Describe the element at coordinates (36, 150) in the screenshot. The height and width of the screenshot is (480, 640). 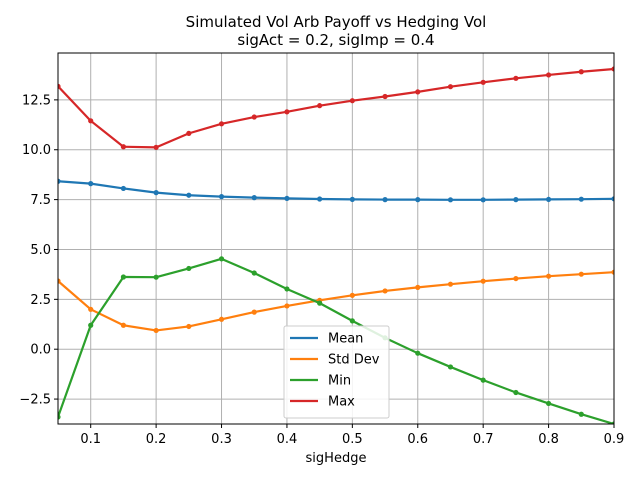
I see `y-tick-label: 10.0` at that location.